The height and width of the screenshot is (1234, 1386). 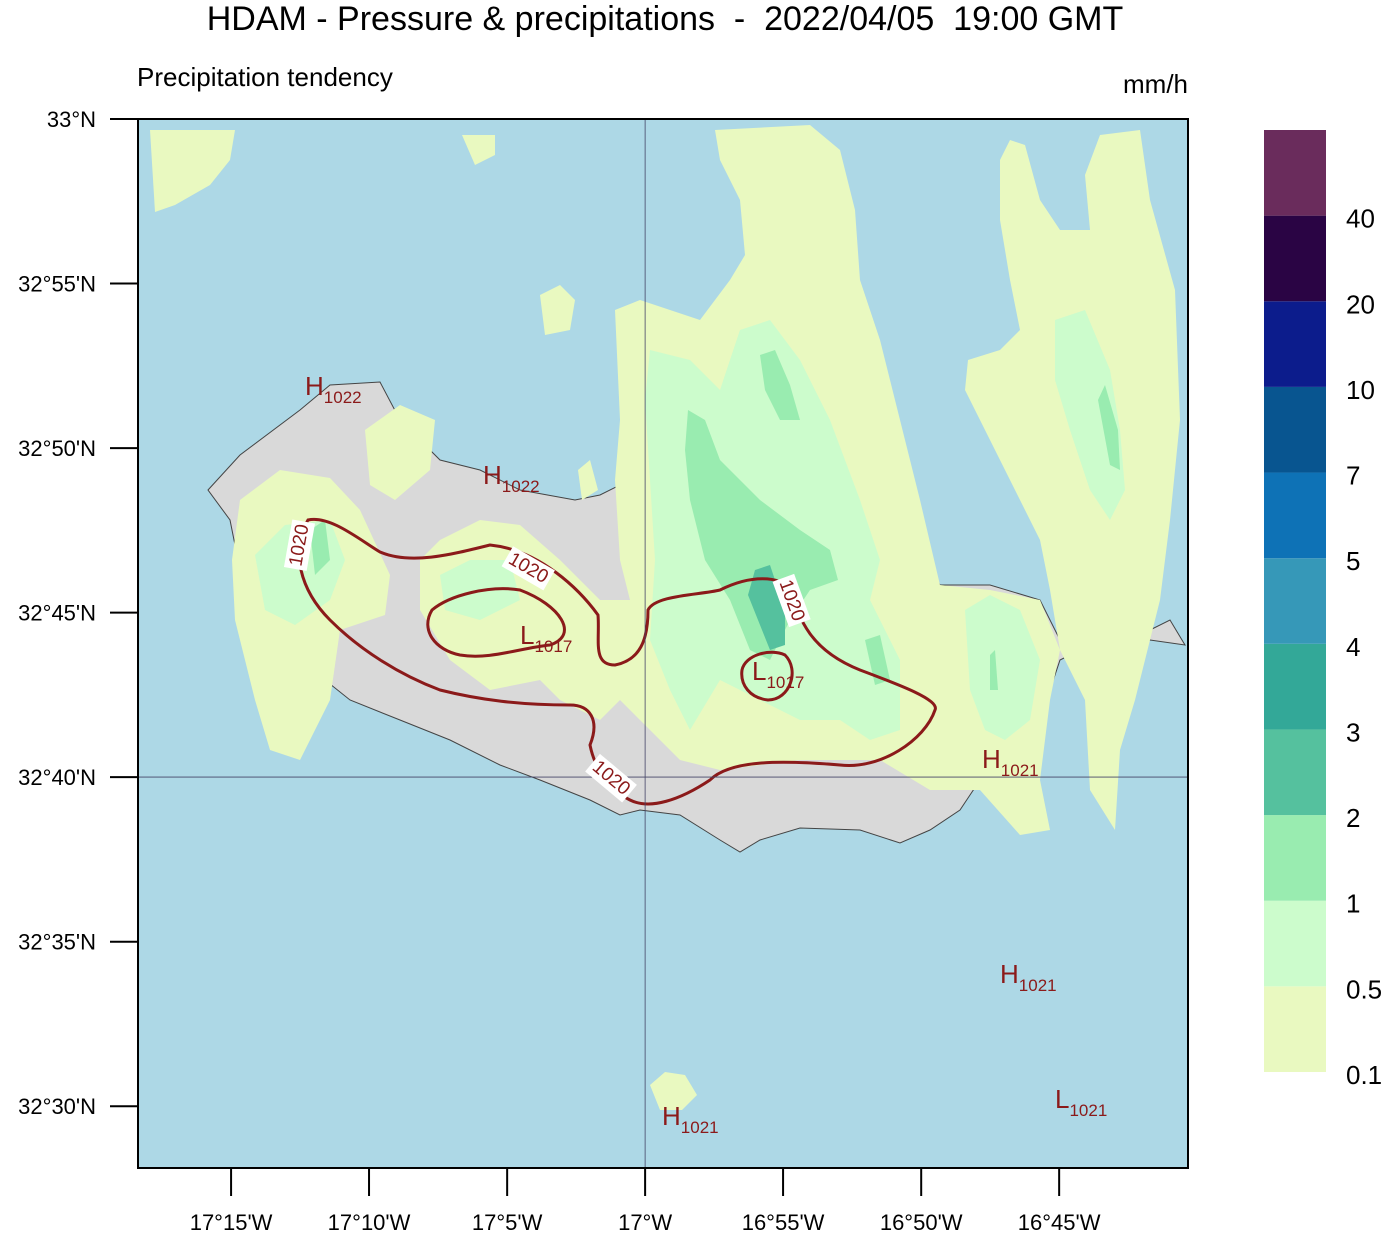 I want to click on x-tick-label: 17°15'W, so click(x=231, y=1222).